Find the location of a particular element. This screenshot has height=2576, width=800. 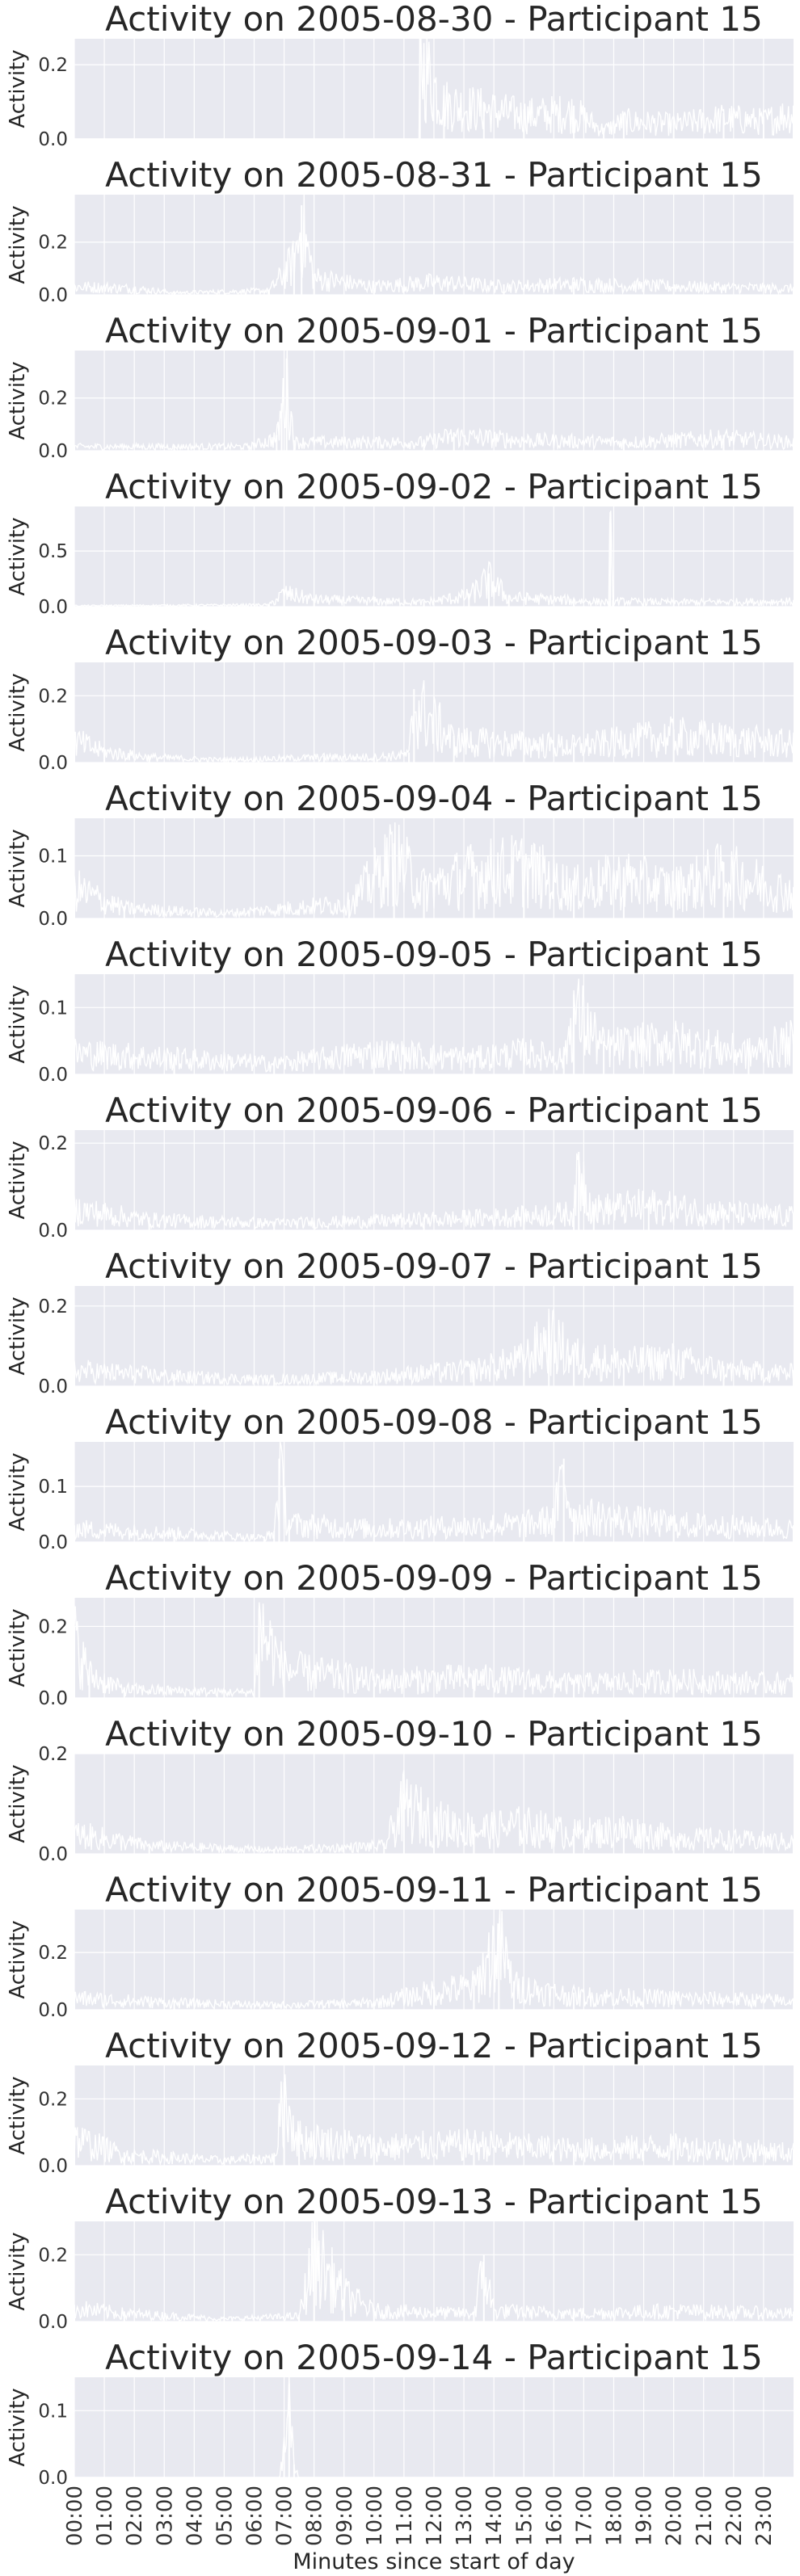

chart-title: Activity on 2005-09-11 - Participant 15 is located at coordinates (434, 1890).